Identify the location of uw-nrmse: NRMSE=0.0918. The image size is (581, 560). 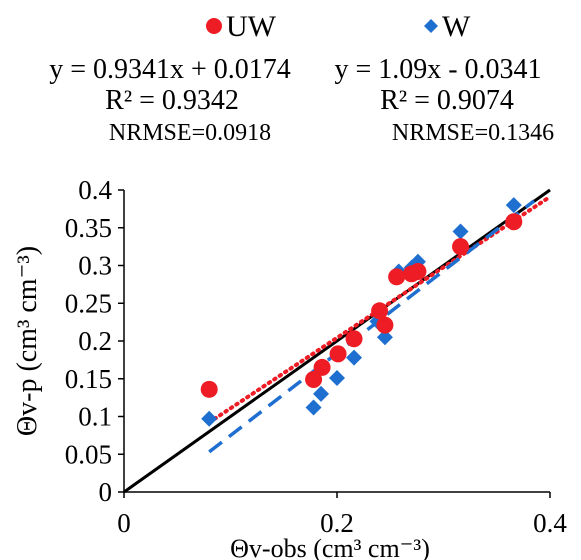
(190, 133).